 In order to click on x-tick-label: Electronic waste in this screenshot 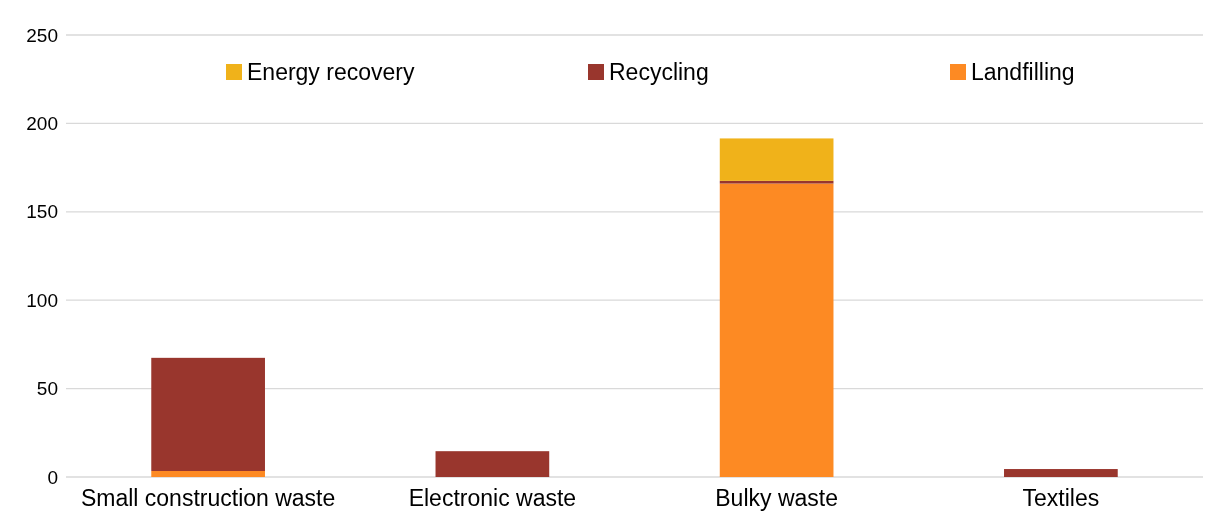, I will do `click(492, 498)`.